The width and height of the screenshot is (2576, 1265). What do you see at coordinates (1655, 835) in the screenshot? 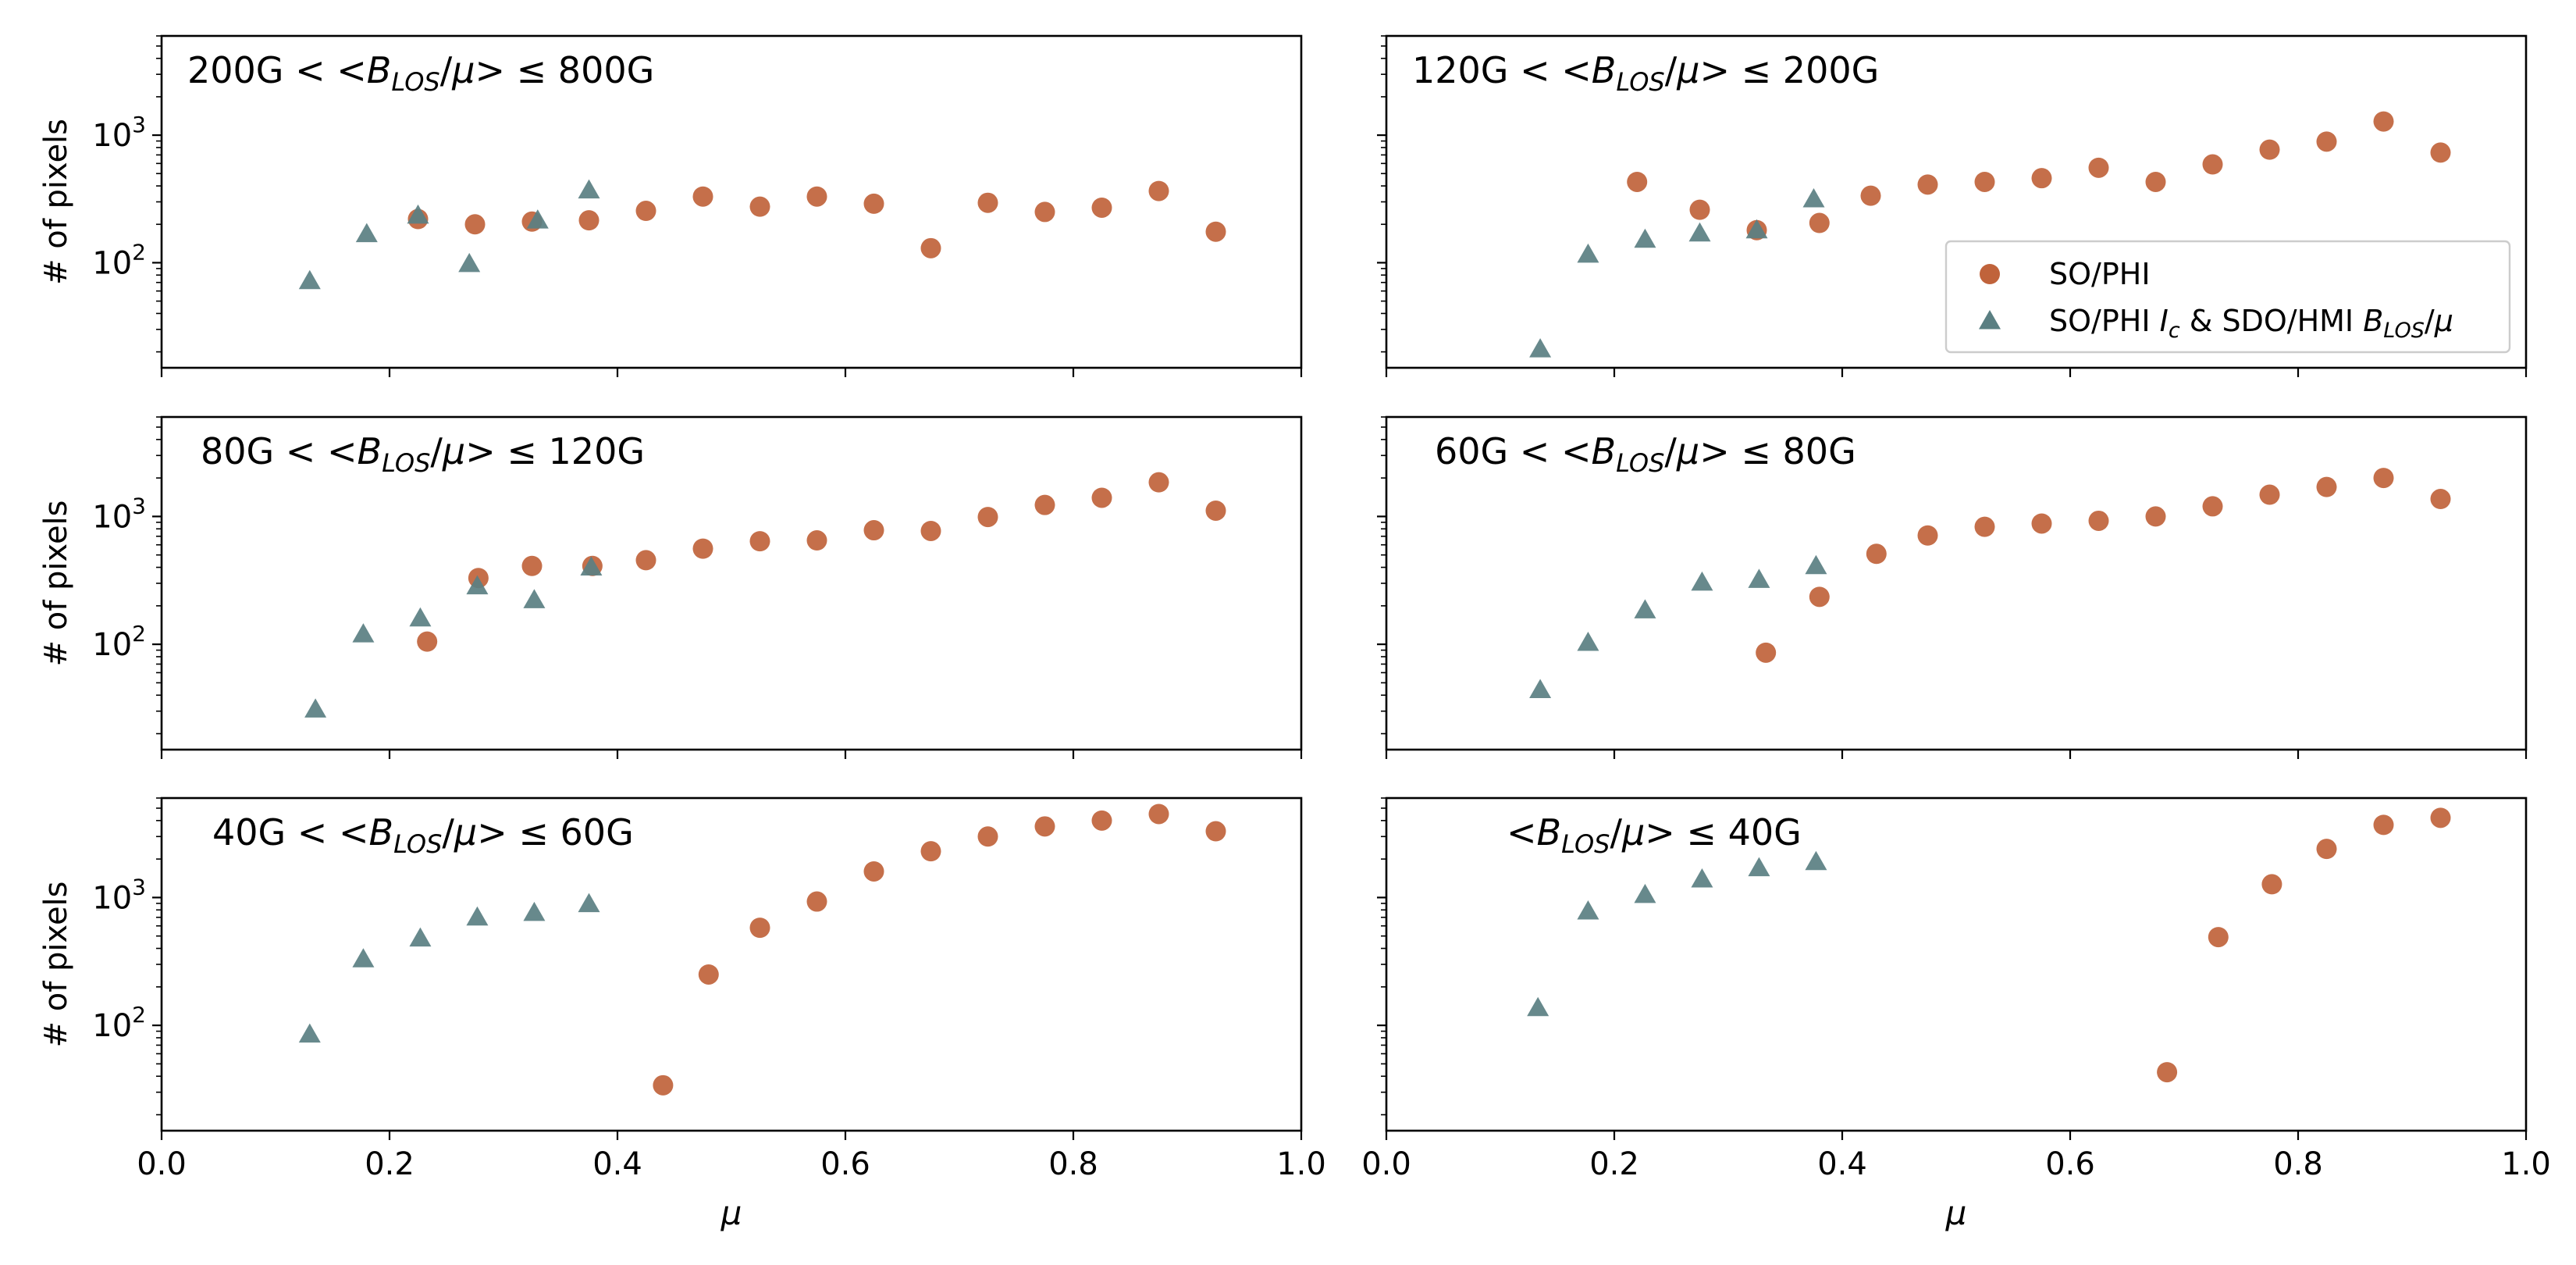
I see `panel-title: <BLOS​/μ> ≤ 40G` at bounding box center [1655, 835].